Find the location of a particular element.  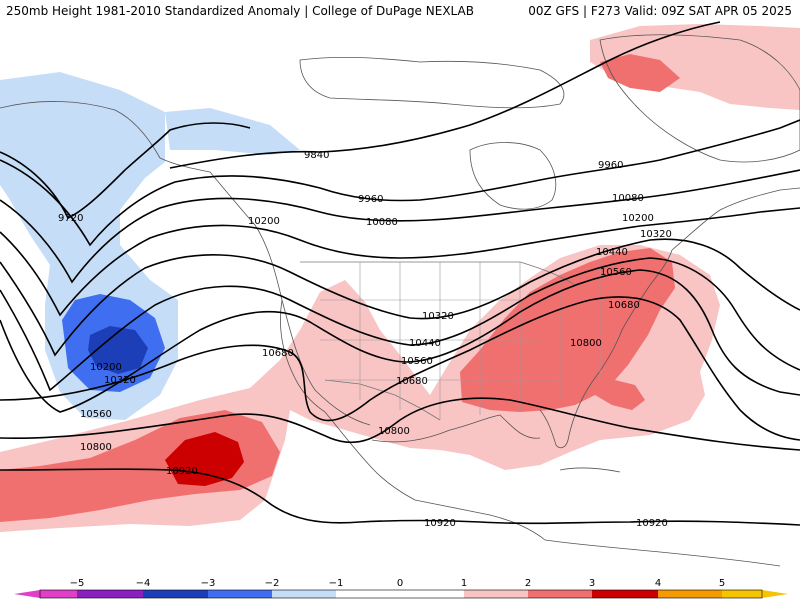

contour-label-10080-a: 10080 is located at coordinates (382, 222).